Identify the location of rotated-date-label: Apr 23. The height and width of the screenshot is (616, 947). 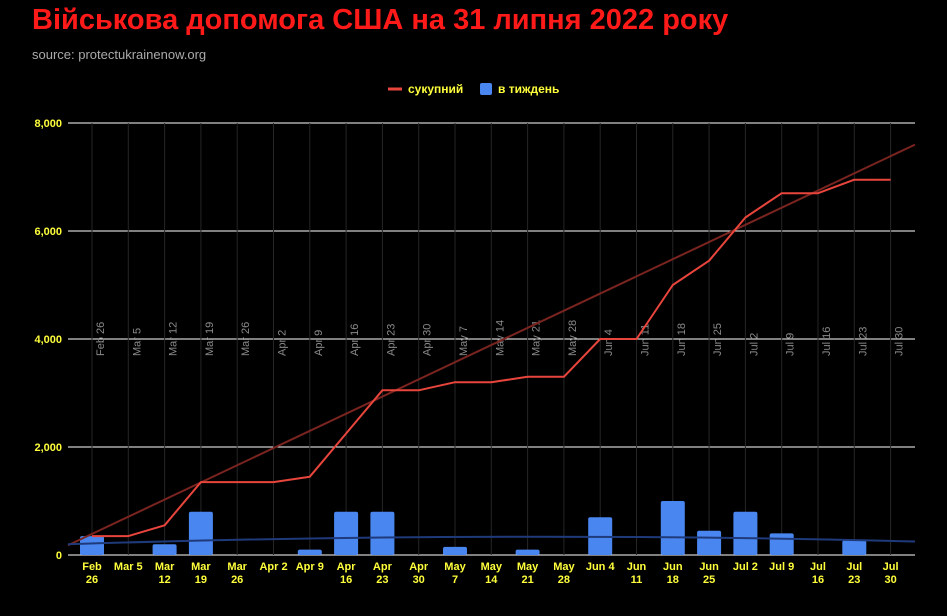
(391, 340).